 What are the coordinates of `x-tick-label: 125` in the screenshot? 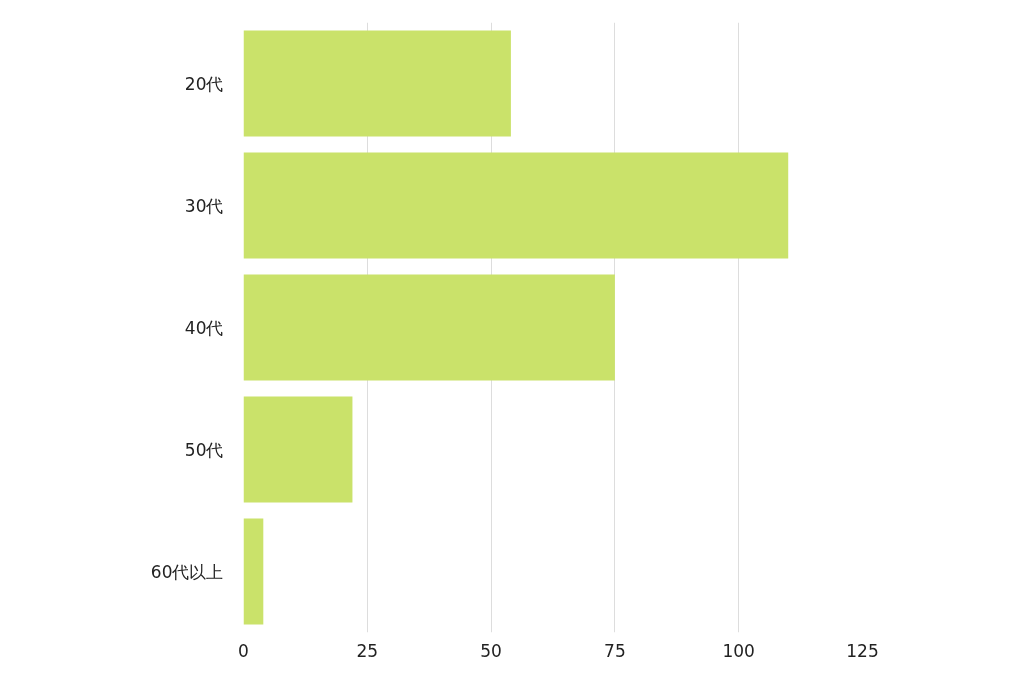 It's located at (862, 650).